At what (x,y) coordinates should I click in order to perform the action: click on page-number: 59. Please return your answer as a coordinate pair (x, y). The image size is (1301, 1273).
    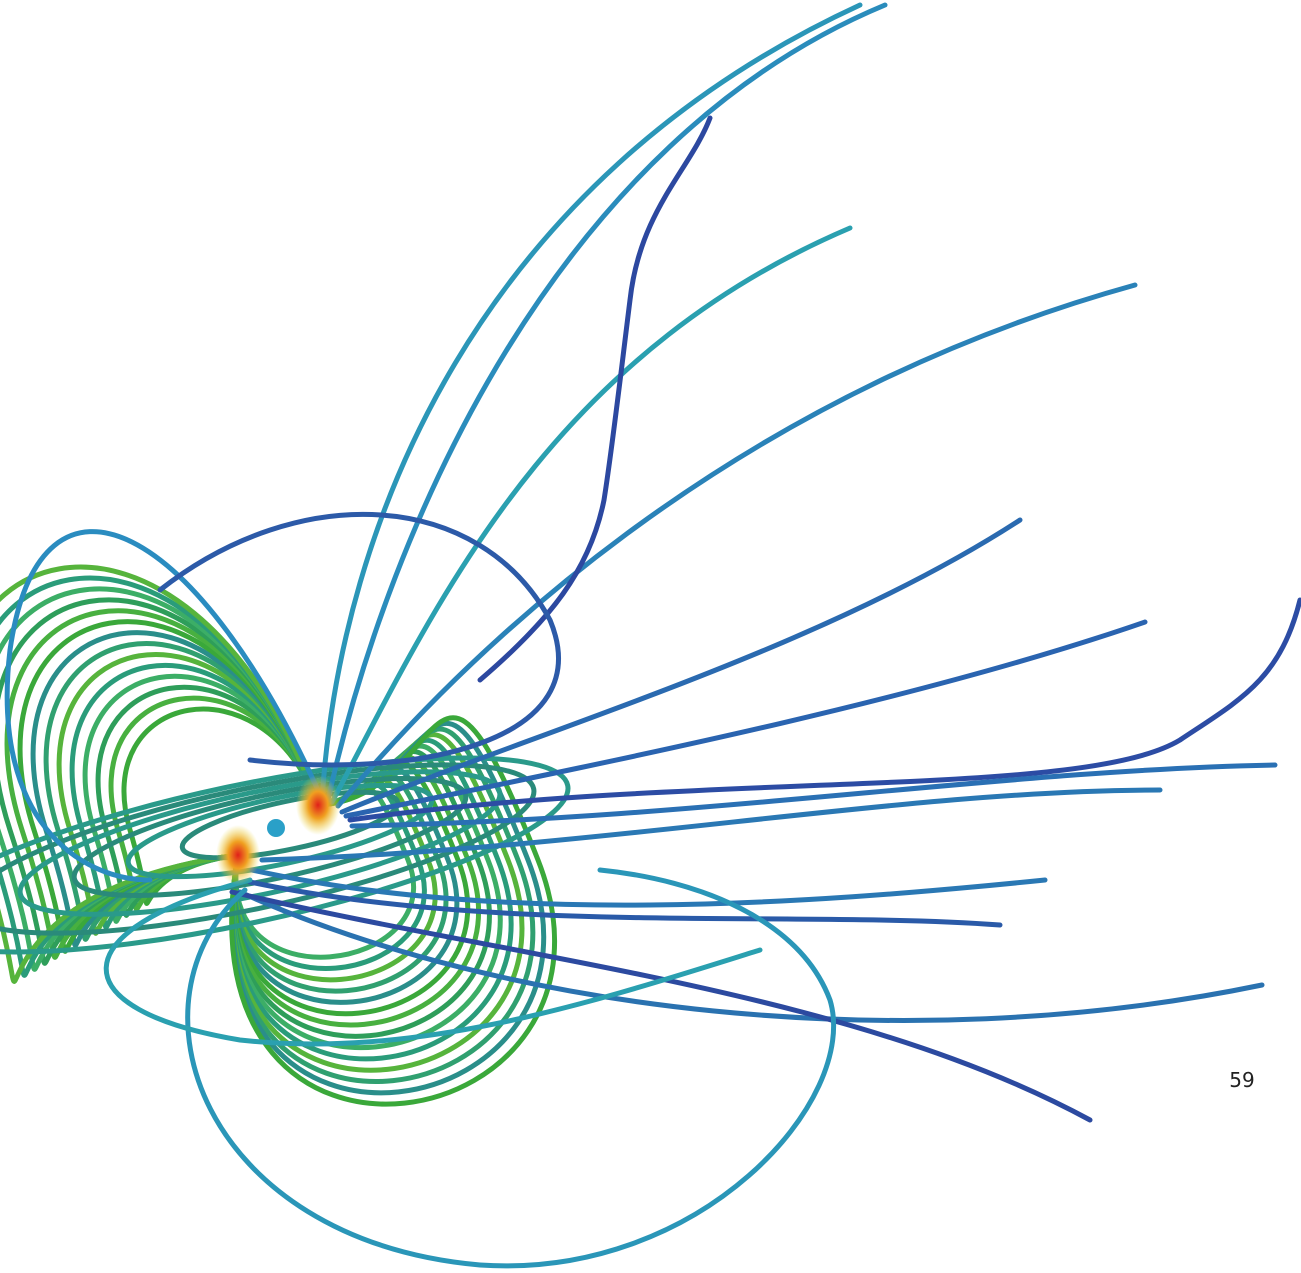
    Looking at the image, I should click on (1241, 1080).